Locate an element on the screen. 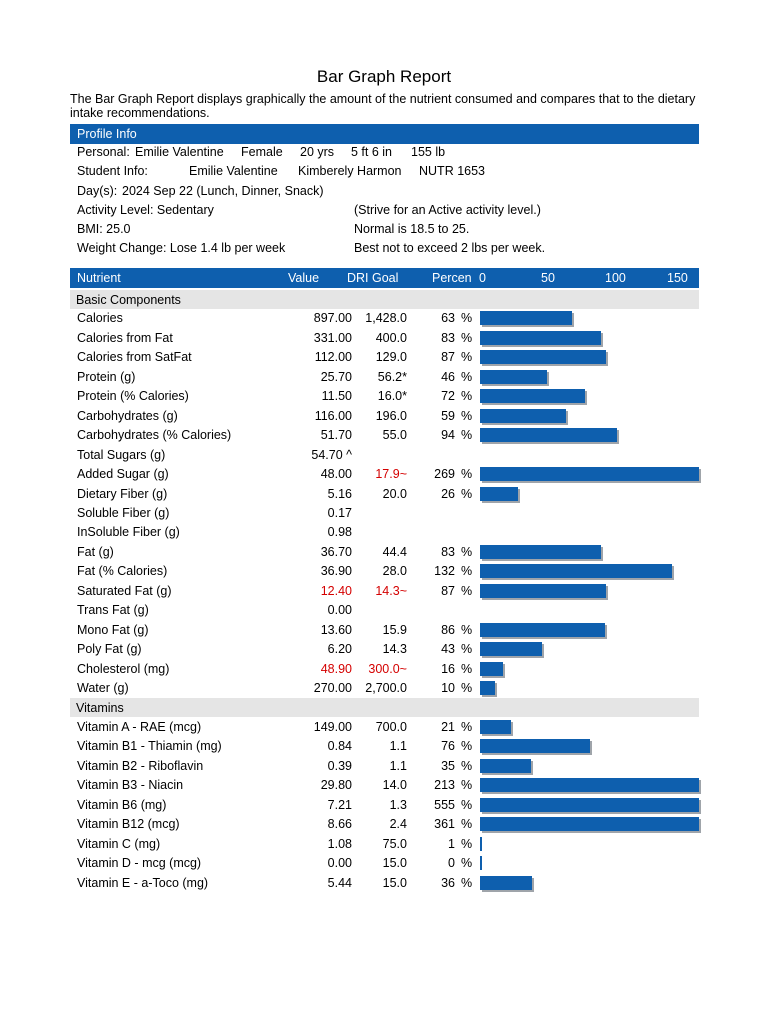  page-title: Bar Graph Report is located at coordinates (384, 76).